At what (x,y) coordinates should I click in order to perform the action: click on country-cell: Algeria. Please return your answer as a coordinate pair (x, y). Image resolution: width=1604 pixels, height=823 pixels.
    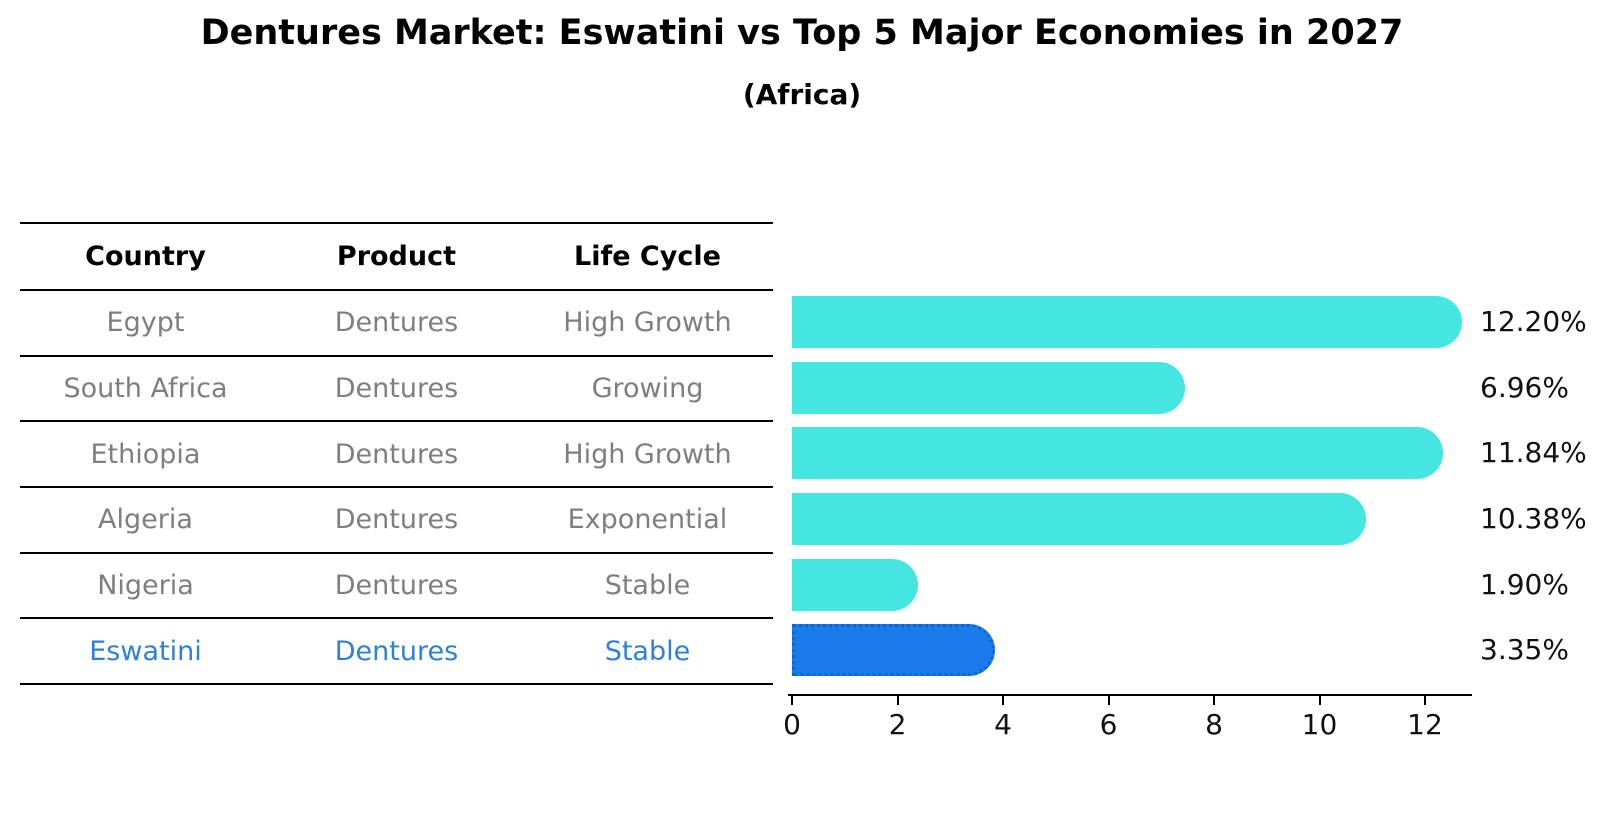
    Looking at the image, I should click on (145, 520).